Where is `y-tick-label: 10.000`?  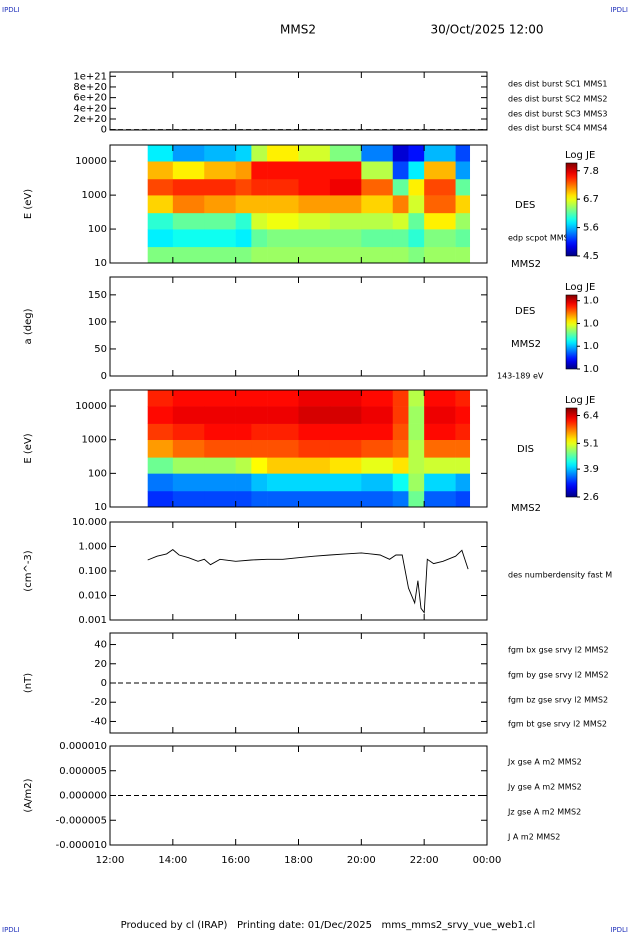 y-tick-label: 10.000 is located at coordinates (89, 522).